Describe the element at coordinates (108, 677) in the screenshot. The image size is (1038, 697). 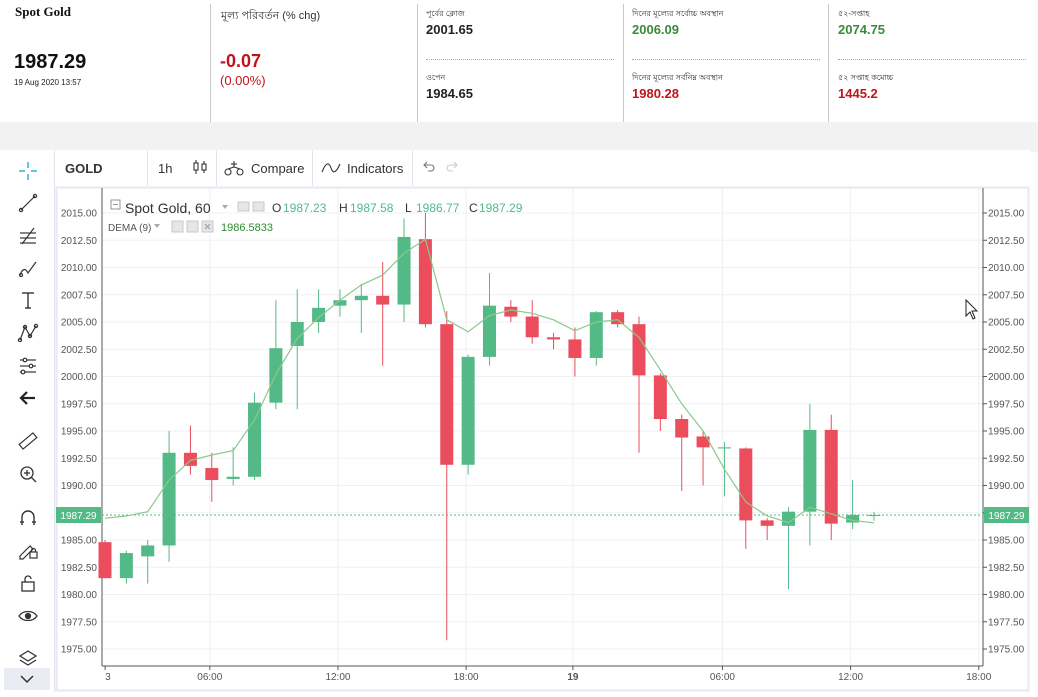
I see `x-tick-label: 3` at that location.